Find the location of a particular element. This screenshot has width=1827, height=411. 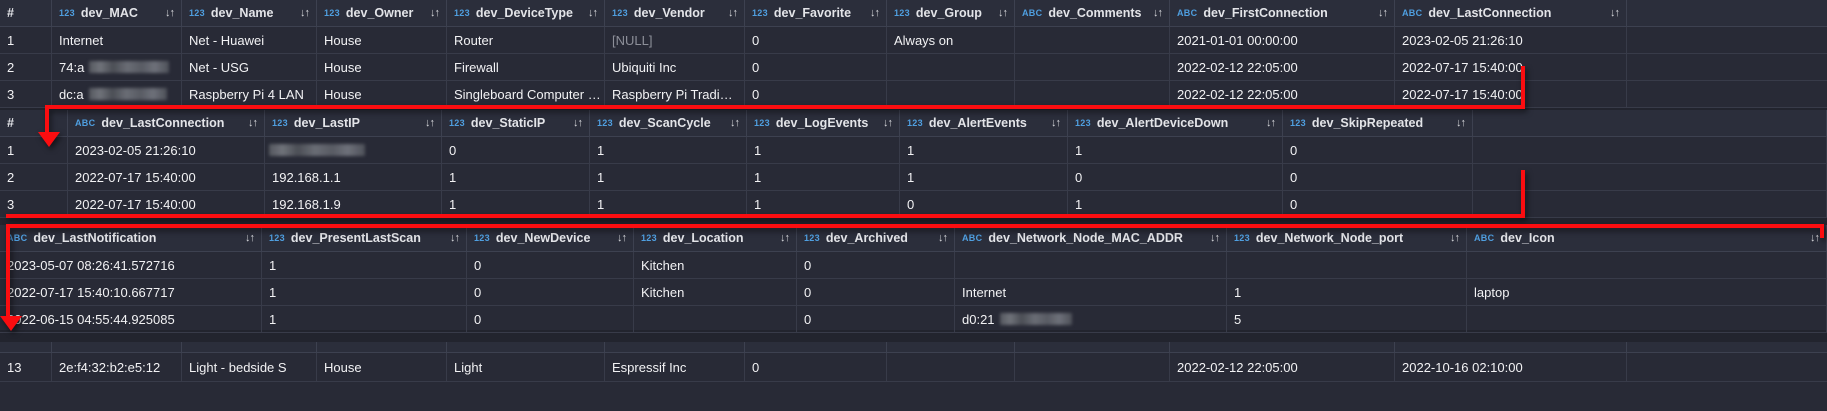

table-cell: Internet is located at coordinates (1091, 292).